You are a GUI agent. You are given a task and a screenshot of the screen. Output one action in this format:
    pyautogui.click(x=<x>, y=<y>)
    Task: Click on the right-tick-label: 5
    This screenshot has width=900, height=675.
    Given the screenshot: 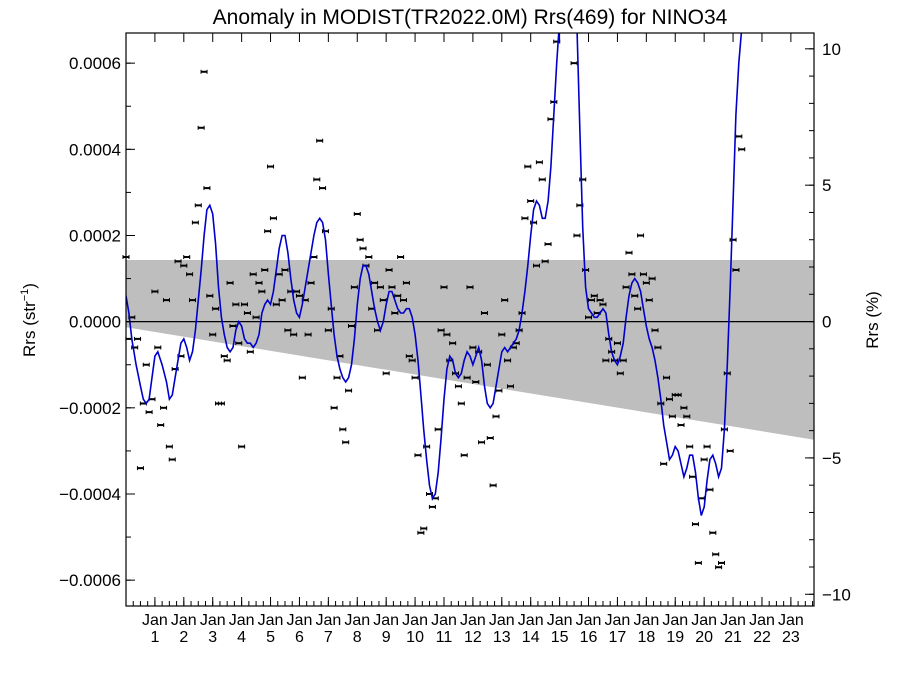 What is the action you would take?
    pyautogui.click(x=826, y=185)
    